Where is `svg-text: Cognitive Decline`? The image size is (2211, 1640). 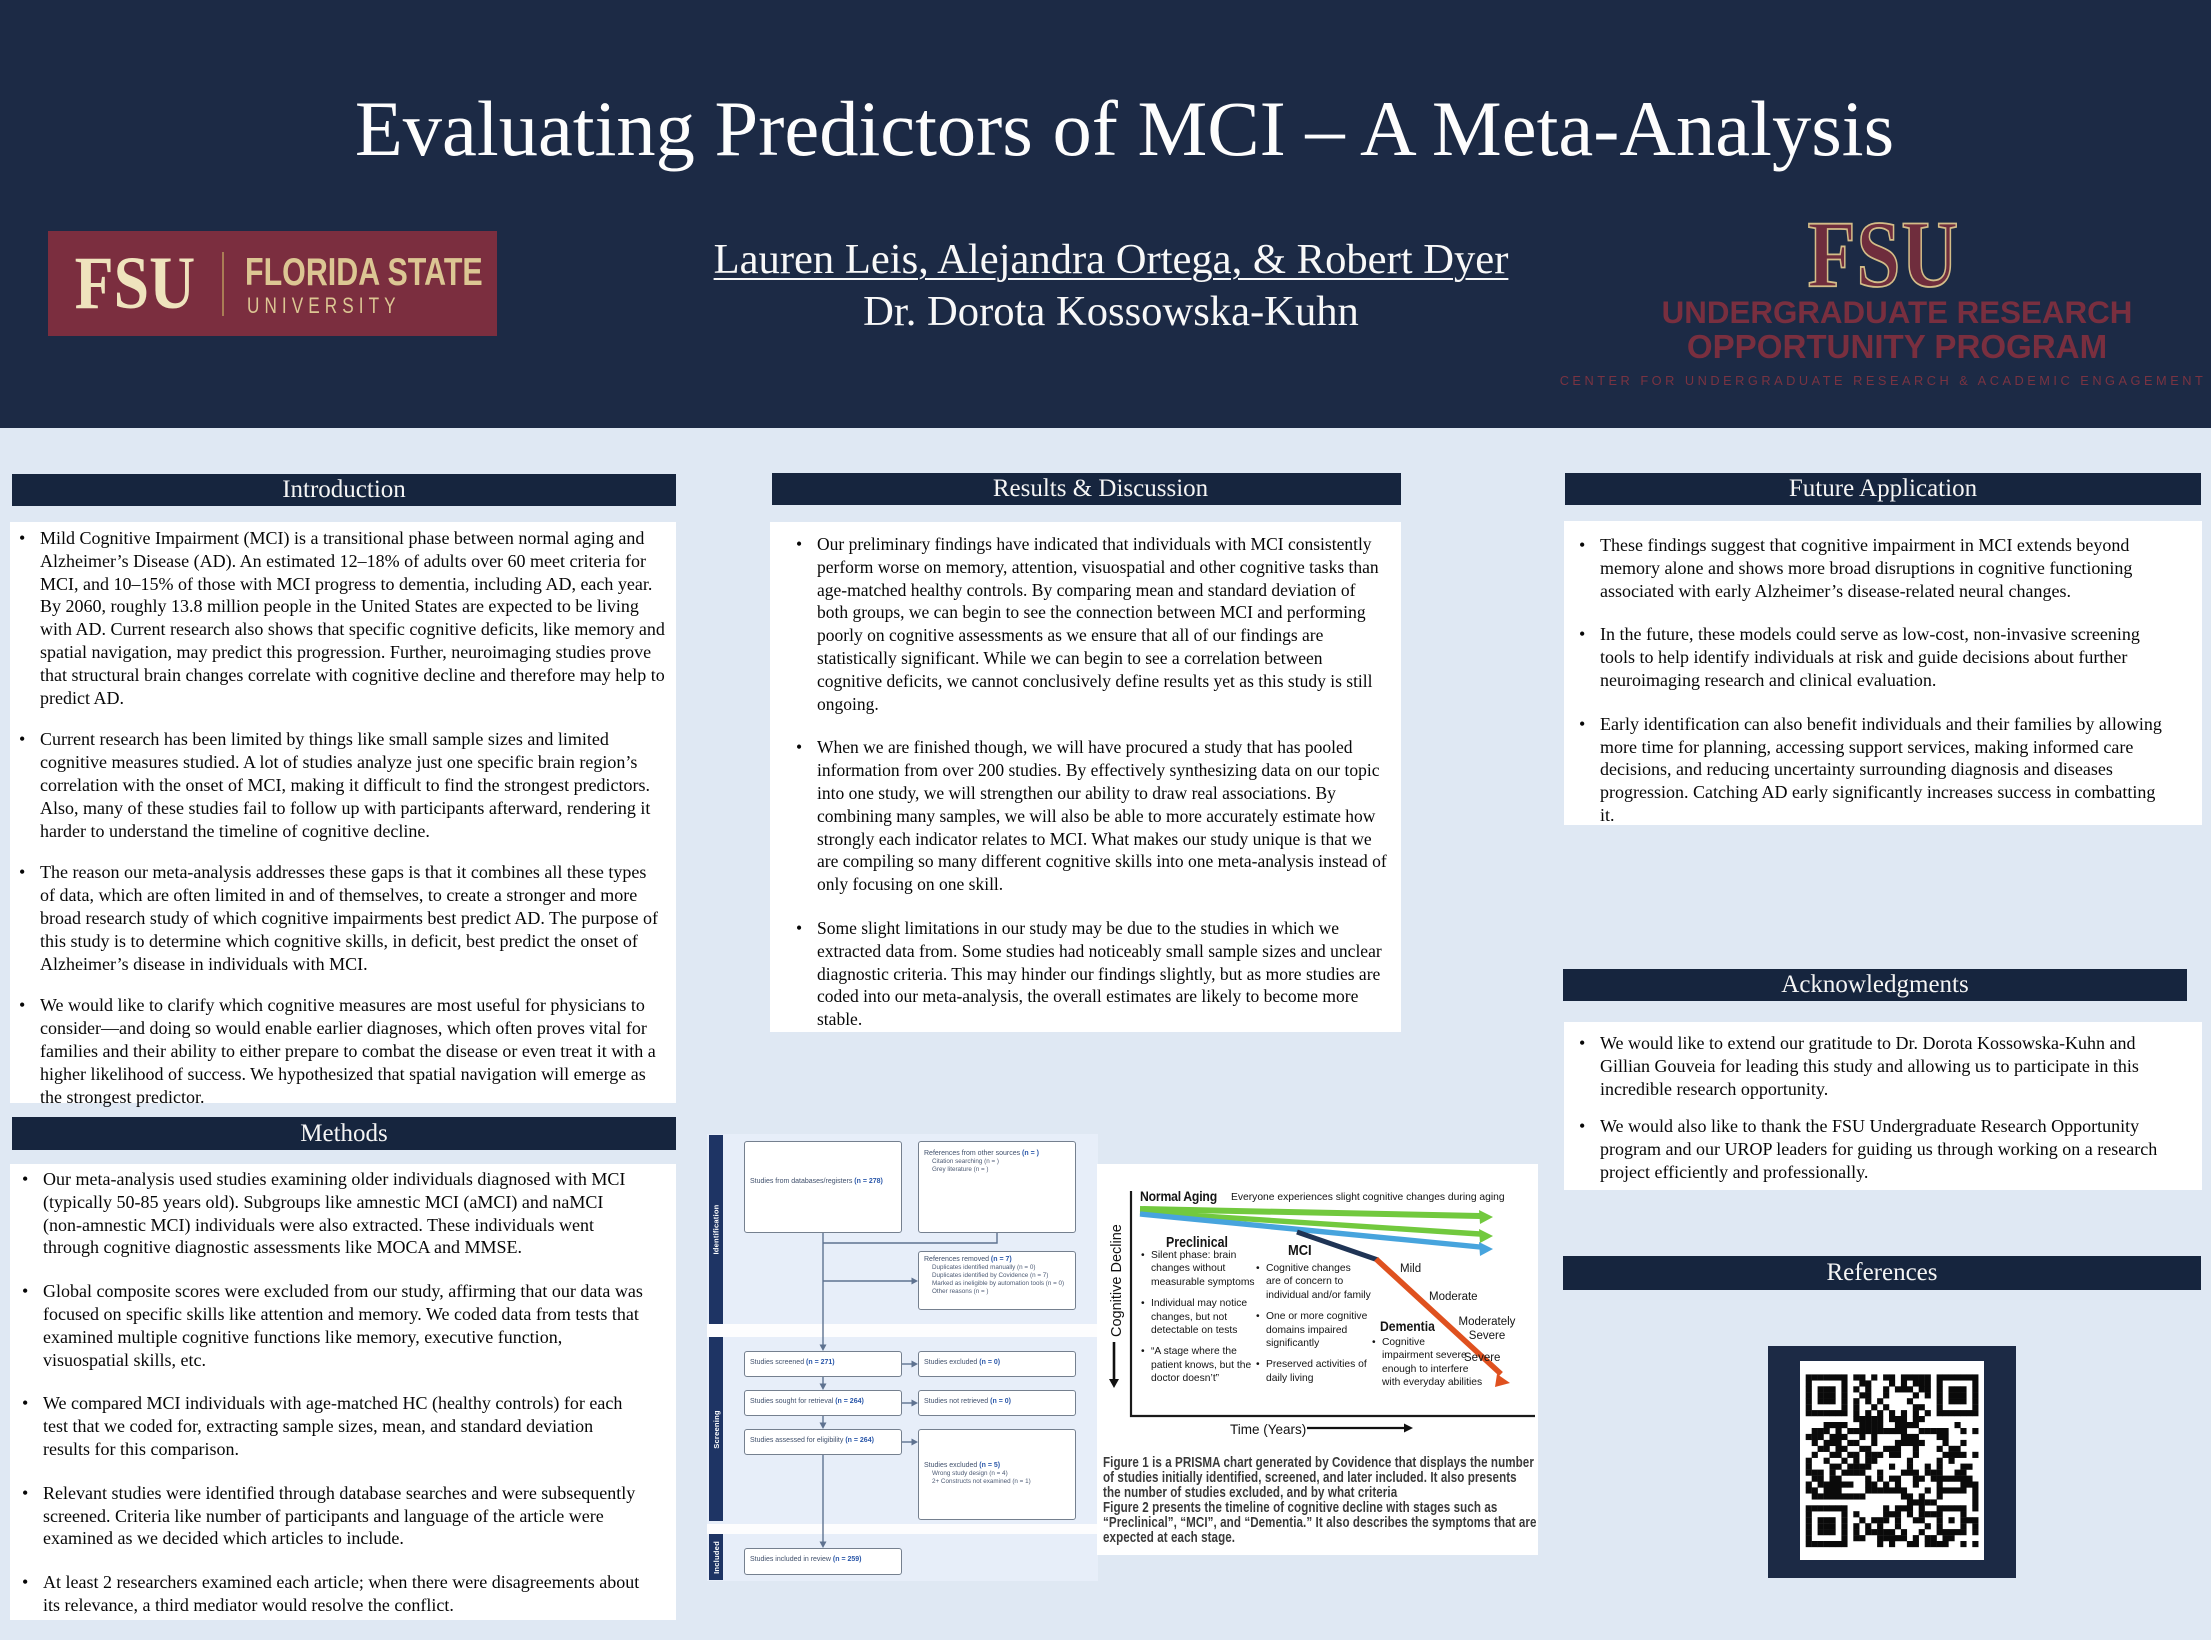
svg-text: Cognitive Decline is located at coordinates (1117, 1280).